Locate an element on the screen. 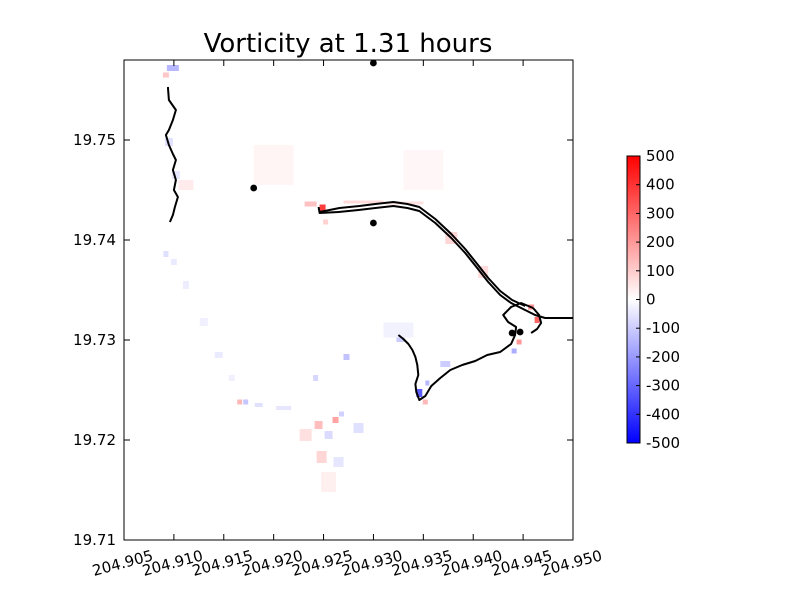 The height and width of the screenshot is (600, 800). colorbar-tick-label: -100 is located at coordinates (663, 328).